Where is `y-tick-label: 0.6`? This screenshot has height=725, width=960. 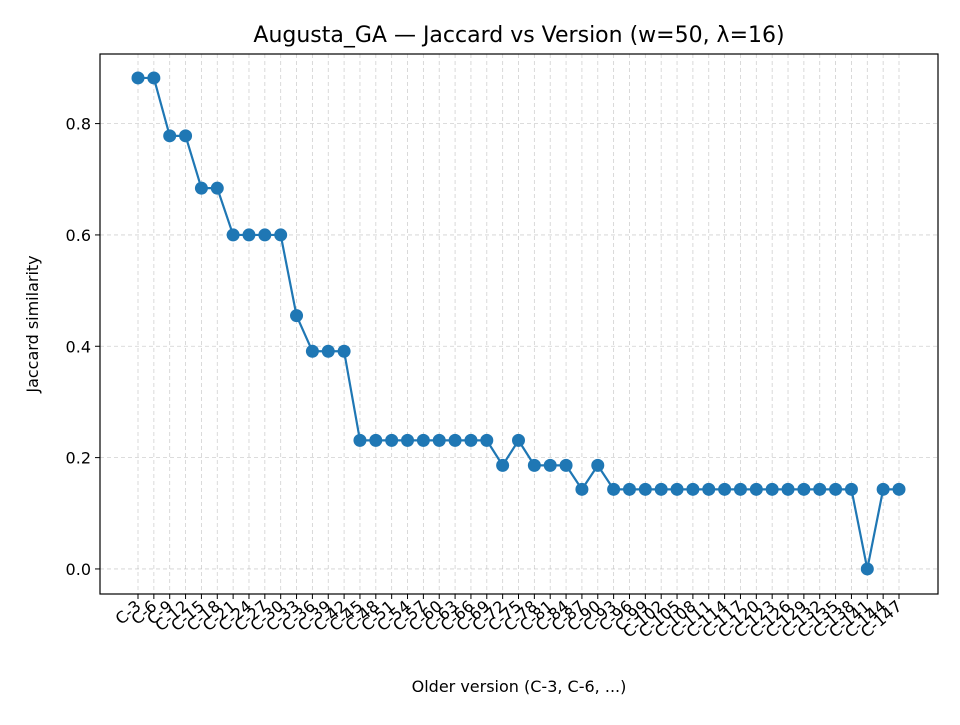
y-tick-label: 0.6 is located at coordinates (78, 235).